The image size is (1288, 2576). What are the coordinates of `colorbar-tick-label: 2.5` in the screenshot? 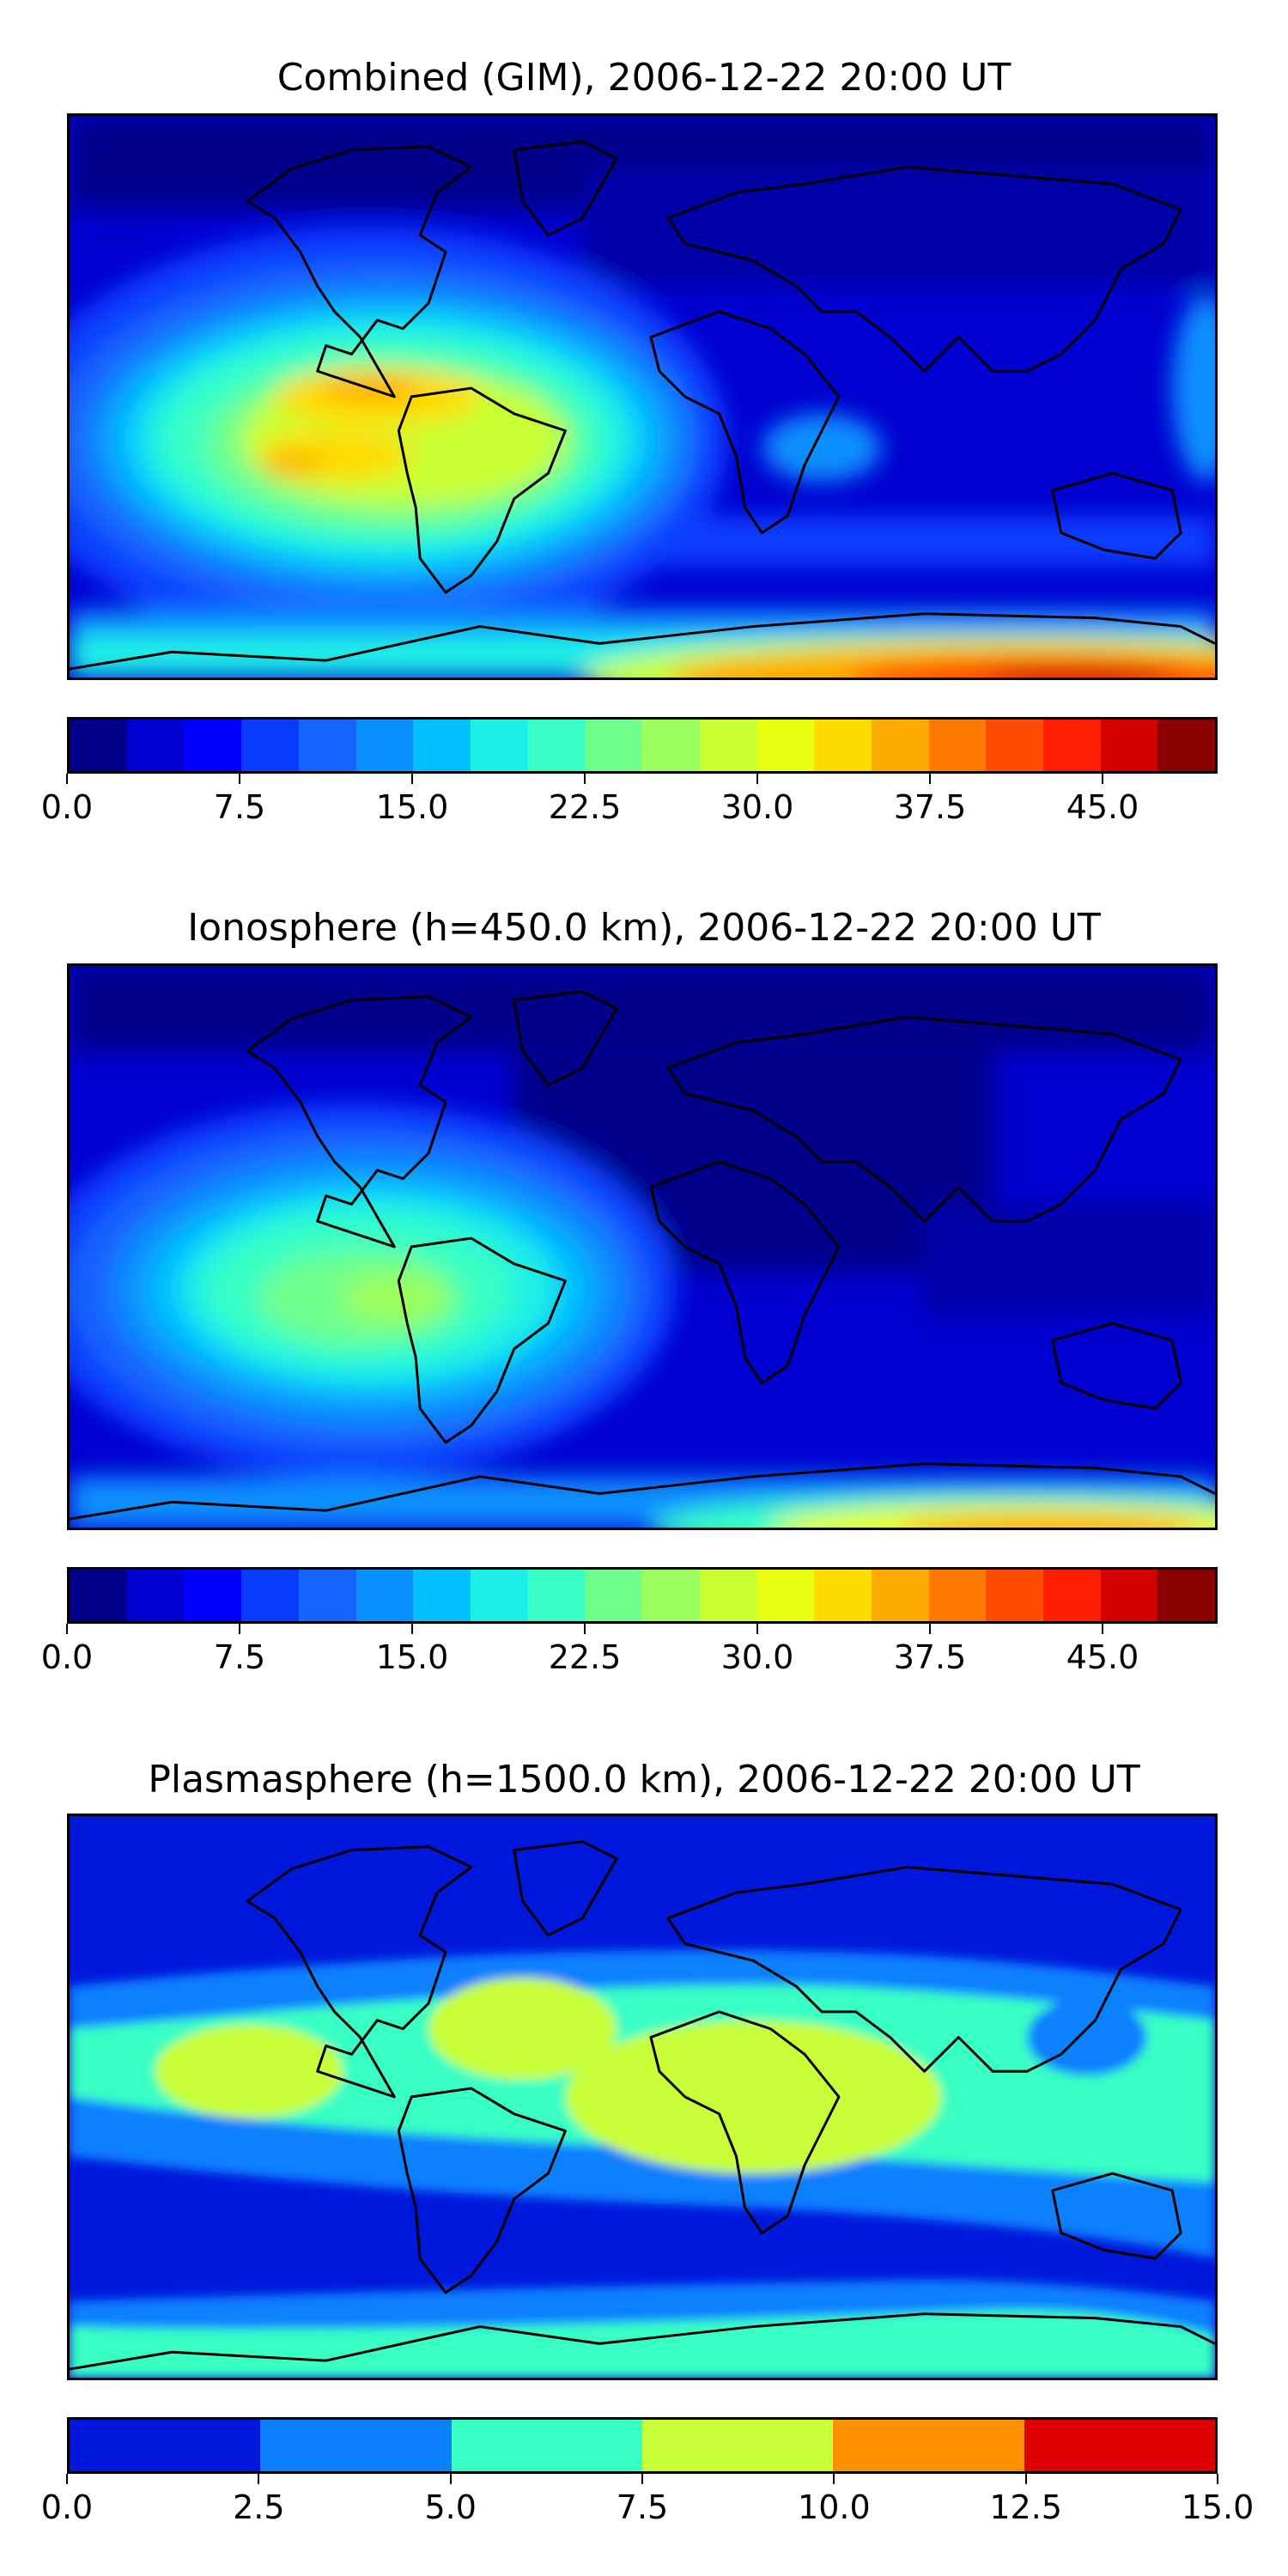 It's located at (259, 2507).